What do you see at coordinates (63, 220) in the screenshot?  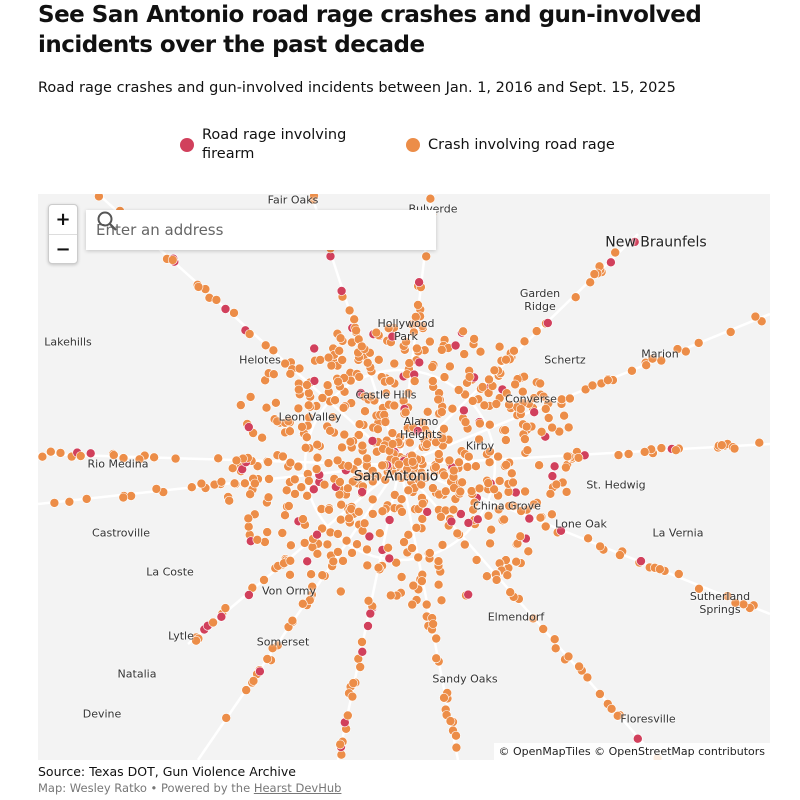 I see `zoom-in-button: +` at bounding box center [63, 220].